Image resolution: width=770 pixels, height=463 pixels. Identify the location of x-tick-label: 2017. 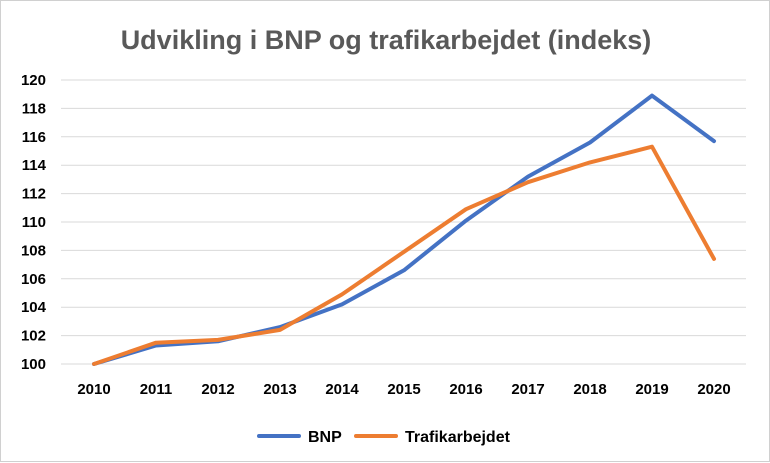
(527, 389).